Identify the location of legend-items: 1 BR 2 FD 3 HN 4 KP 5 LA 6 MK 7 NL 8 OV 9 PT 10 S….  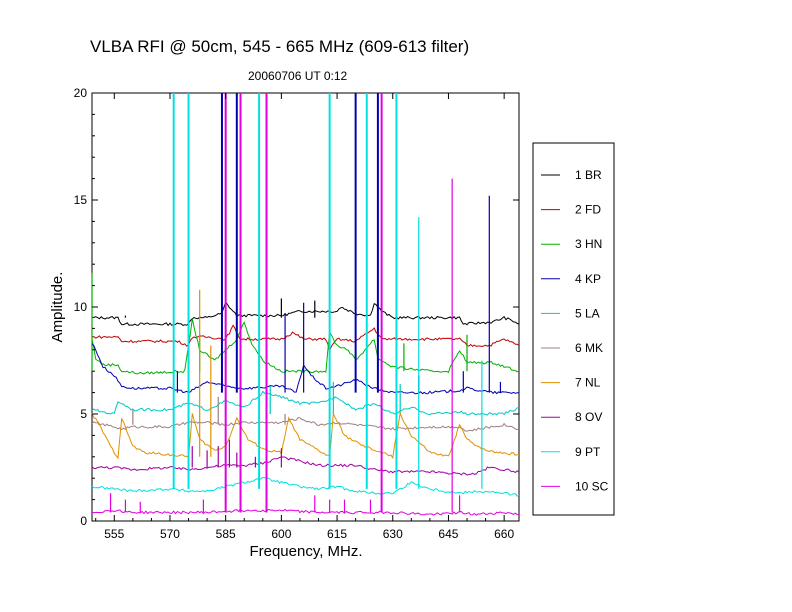
(575, 330).